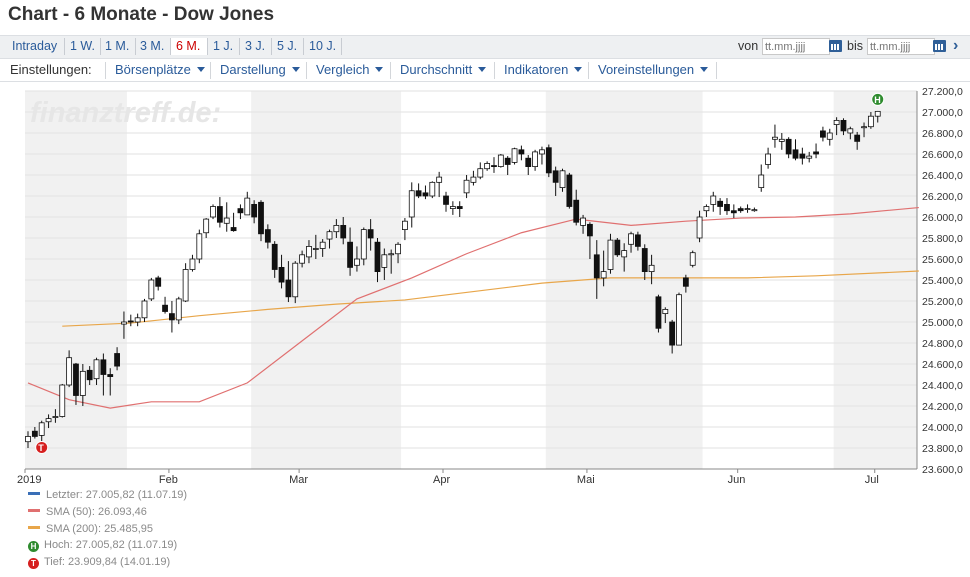 The image size is (970, 577). I want to click on tab-1j: 1 J., so click(224, 46).